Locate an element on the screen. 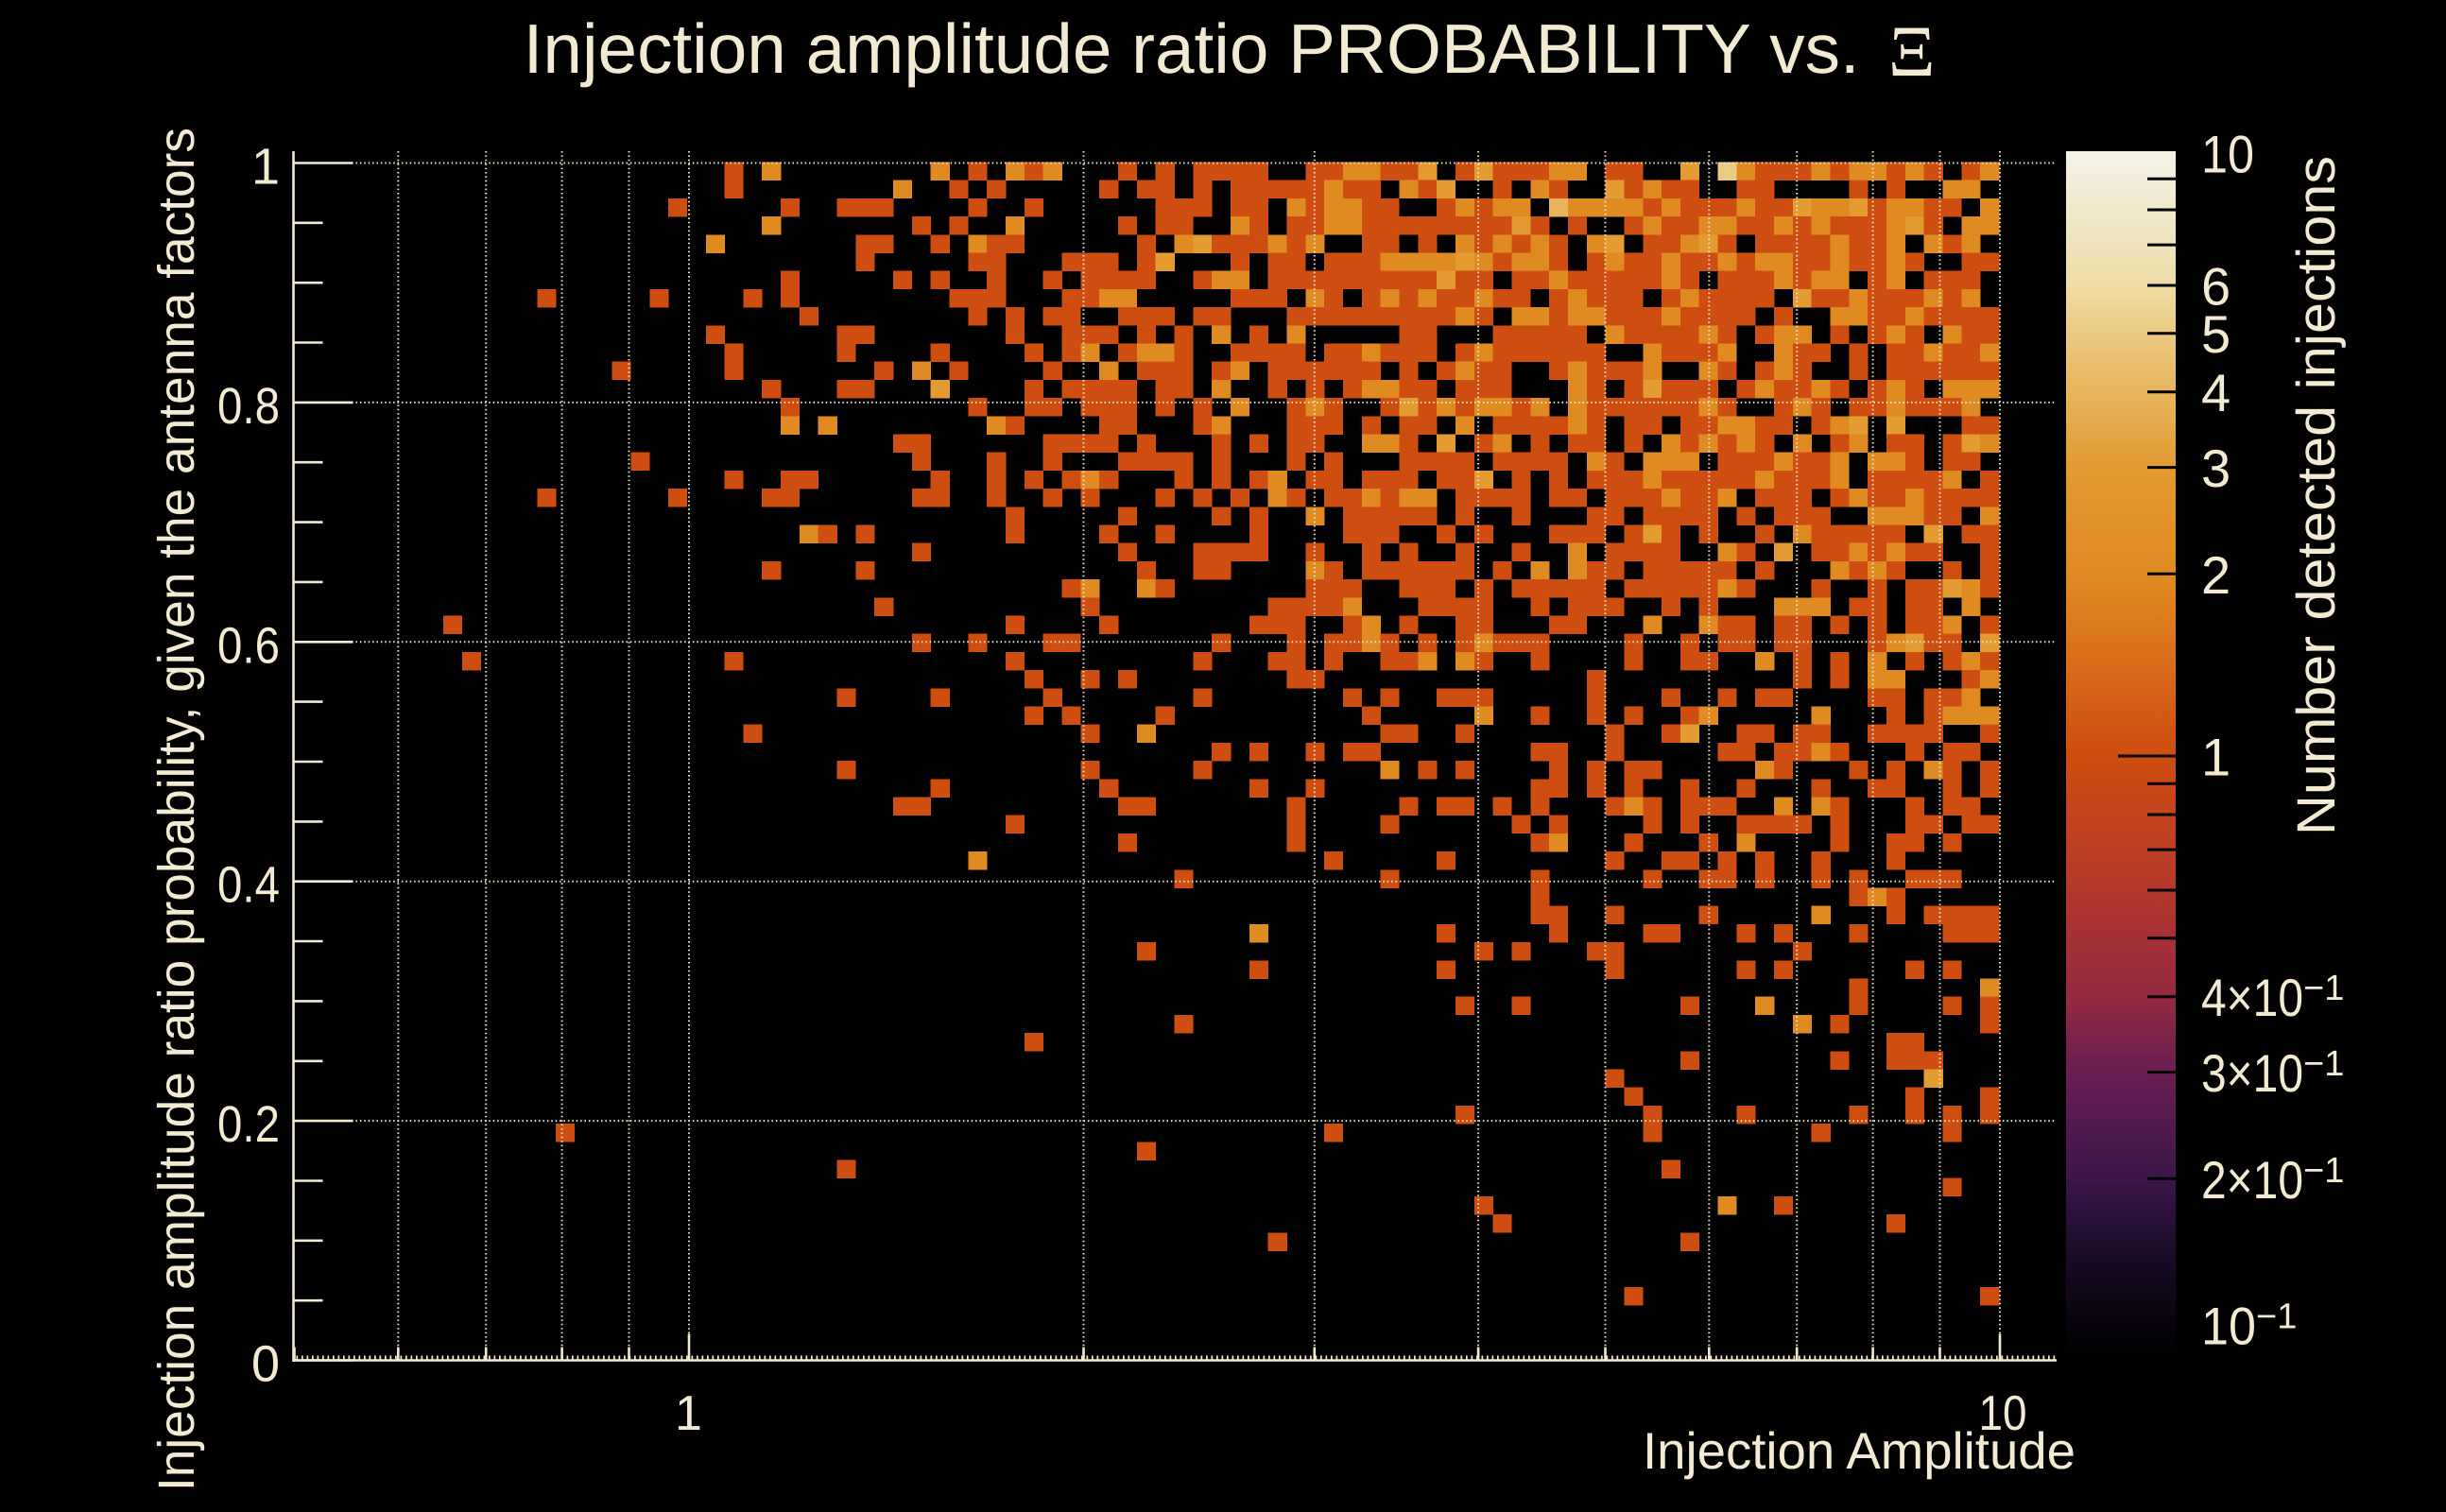  svg-text: 6 is located at coordinates (2216, 287).